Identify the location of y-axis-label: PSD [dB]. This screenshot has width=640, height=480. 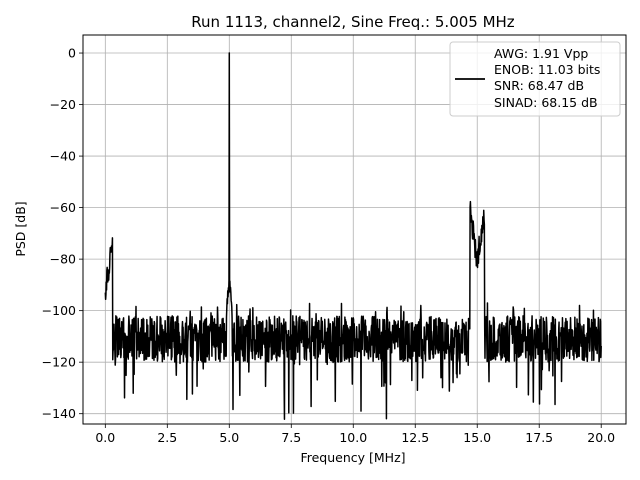
(20, 228).